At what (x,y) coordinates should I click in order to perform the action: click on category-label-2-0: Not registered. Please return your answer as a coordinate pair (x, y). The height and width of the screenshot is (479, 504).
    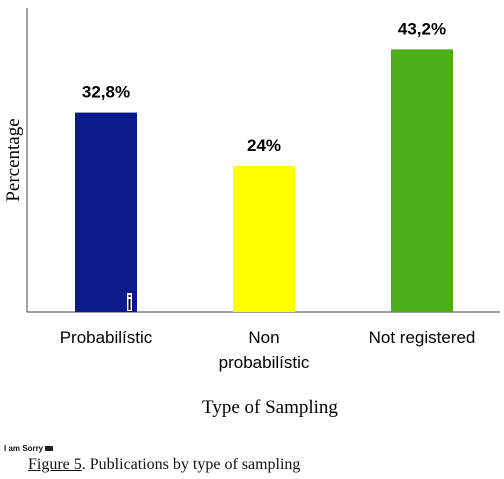
    Looking at the image, I should click on (422, 337).